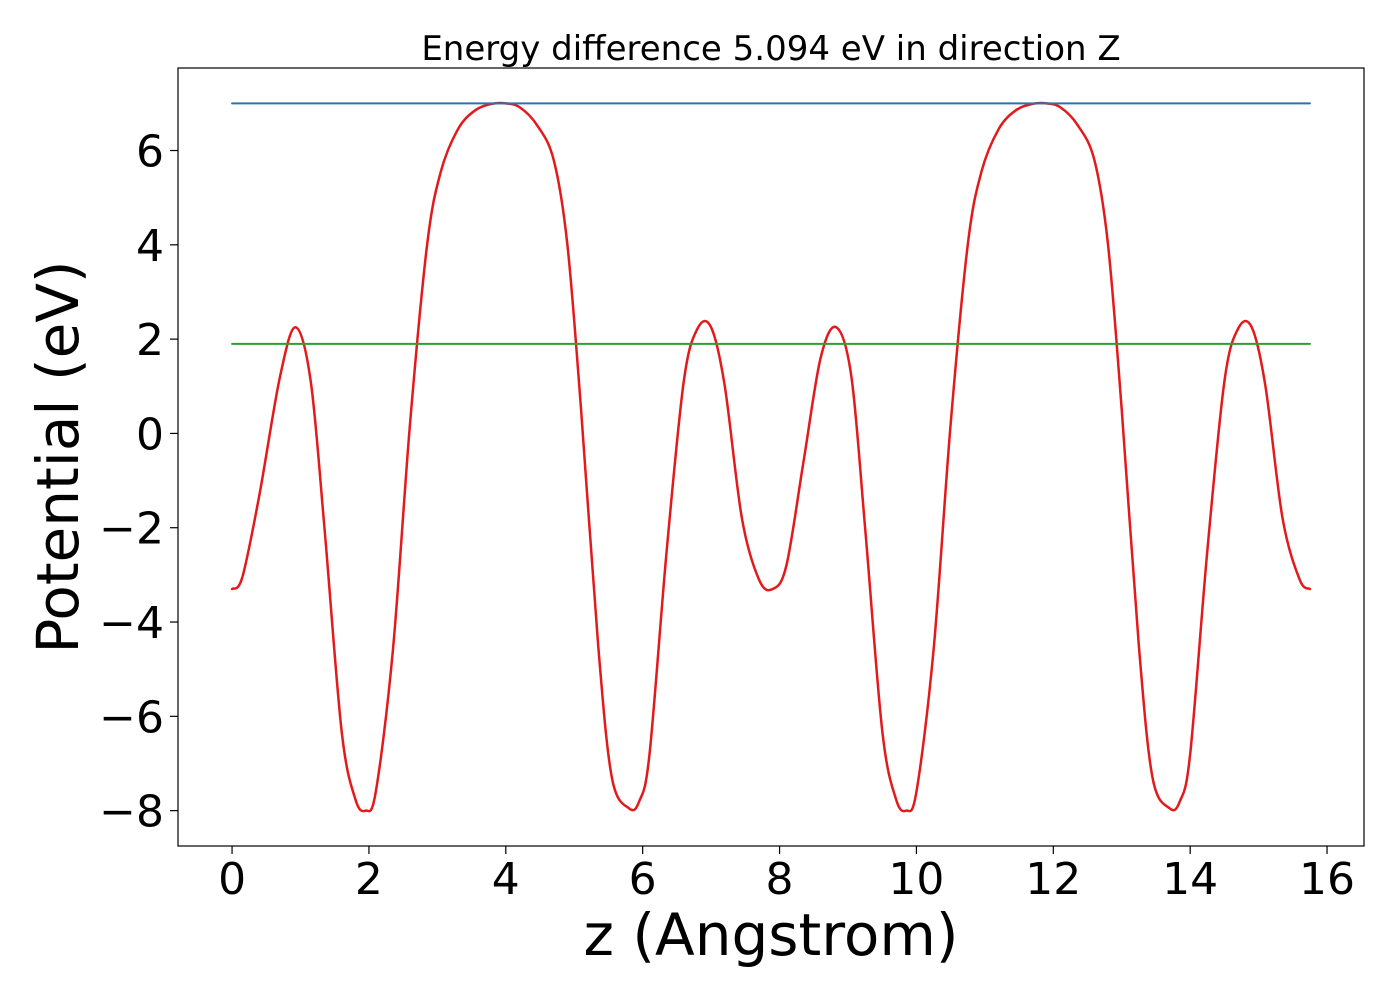 This screenshot has width=1400, height=1004. I want to click on x-tick-label: 2, so click(369, 879).